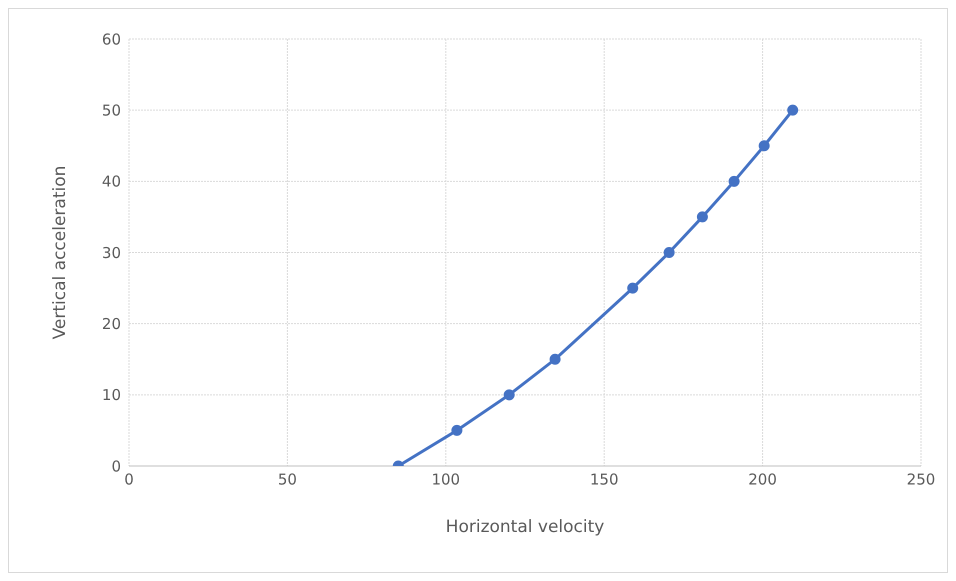  Describe the element at coordinates (111, 181) in the screenshot. I see `y-tick-label: 40` at that location.